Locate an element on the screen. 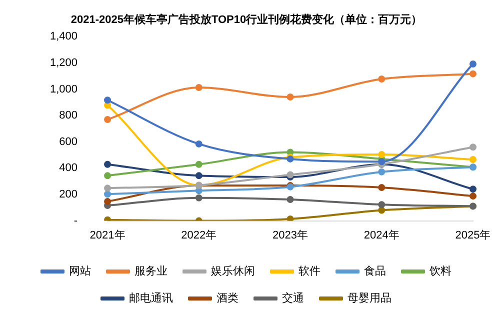 This screenshot has width=503, height=320. x-tick-label: 2022年 is located at coordinates (199, 235).